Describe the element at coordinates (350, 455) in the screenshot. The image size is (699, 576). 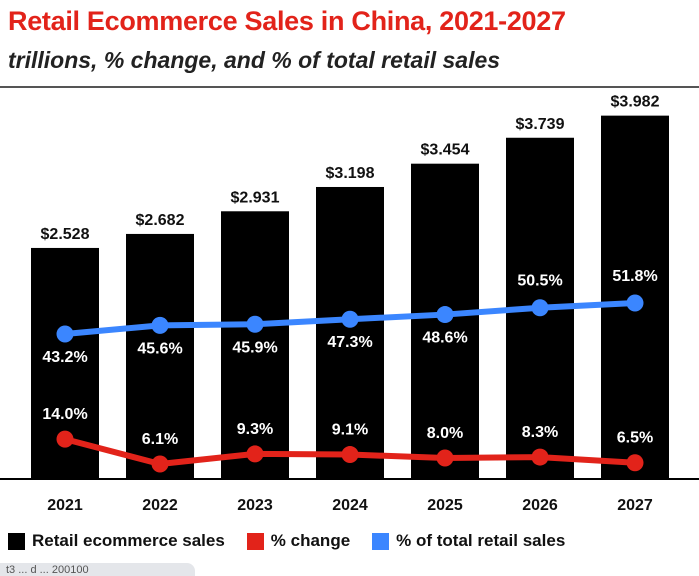
I see `change-point-2024` at that location.